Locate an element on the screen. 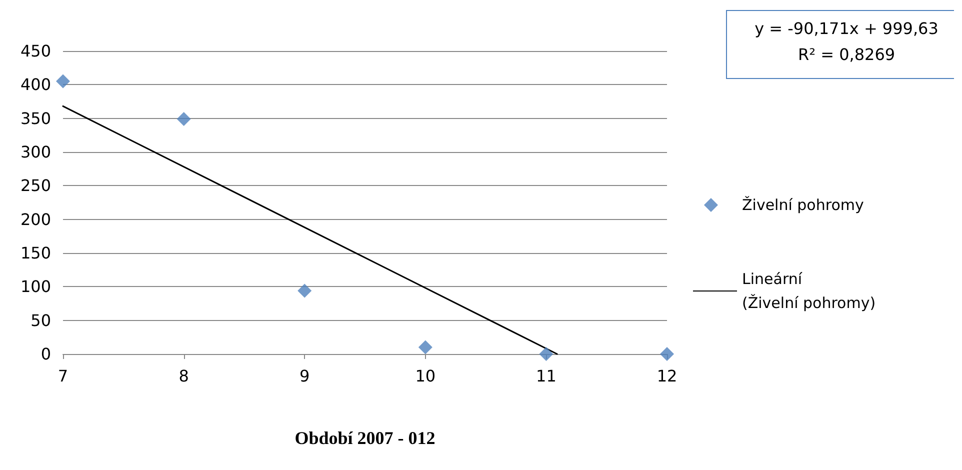 This screenshot has height=470, width=962. y-tick-label: 50 is located at coordinates (40, 320).